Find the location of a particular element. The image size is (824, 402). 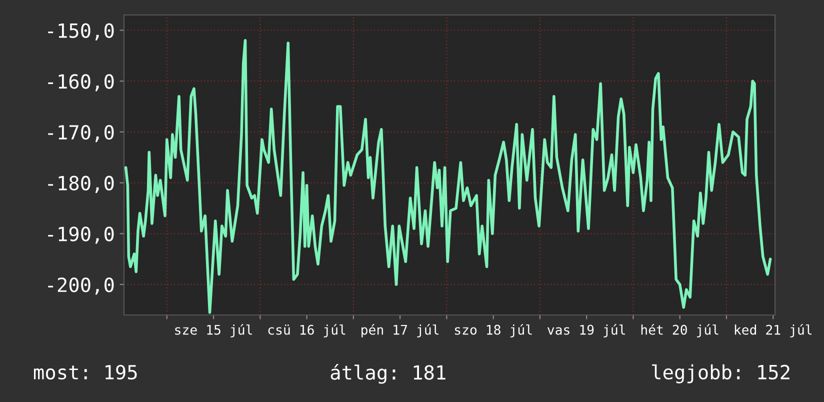

text: legjobb: 152 is located at coordinates (721, 374).